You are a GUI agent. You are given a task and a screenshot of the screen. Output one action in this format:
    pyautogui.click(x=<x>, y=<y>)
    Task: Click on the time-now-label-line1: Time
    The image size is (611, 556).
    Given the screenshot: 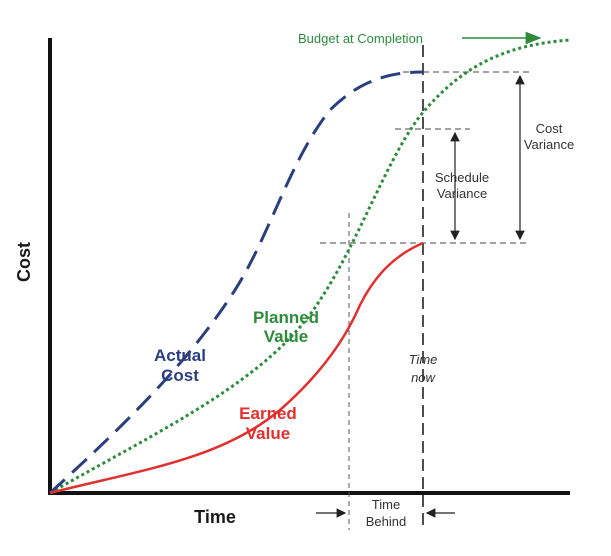 What is the action you would take?
    pyautogui.click(x=423, y=359)
    